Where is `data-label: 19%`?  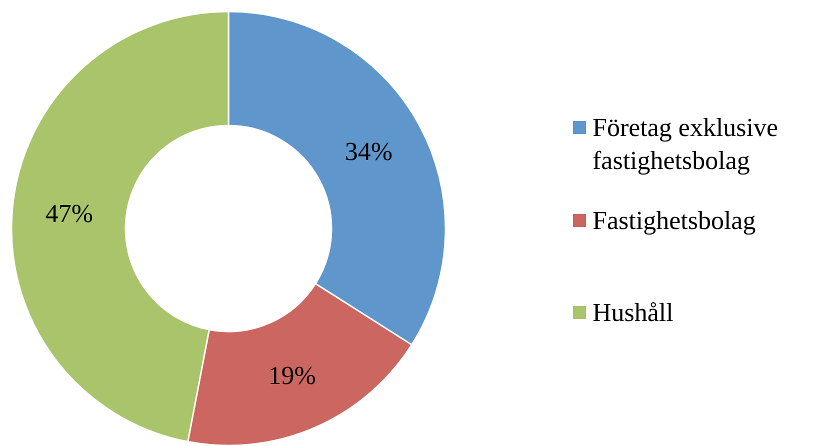 data-label: 19% is located at coordinates (292, 375).